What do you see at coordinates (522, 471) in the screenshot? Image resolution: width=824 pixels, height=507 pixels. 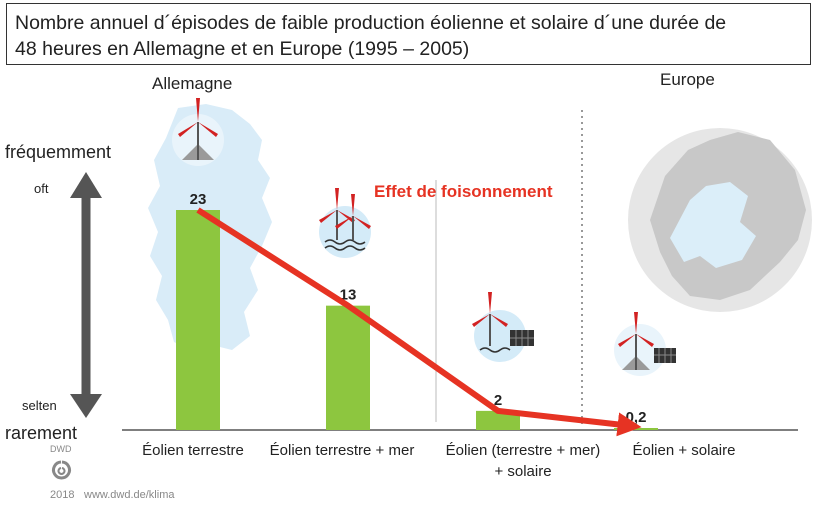 I see `category-label-2-1: + solaire` at bounding box center [522, 471].